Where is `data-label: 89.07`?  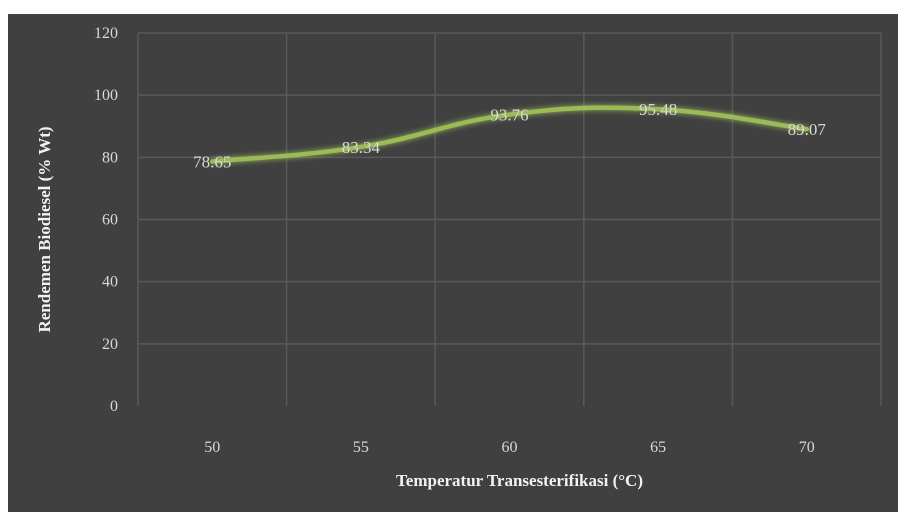
data-label: 89.07 is located at coordinates (807, 129).